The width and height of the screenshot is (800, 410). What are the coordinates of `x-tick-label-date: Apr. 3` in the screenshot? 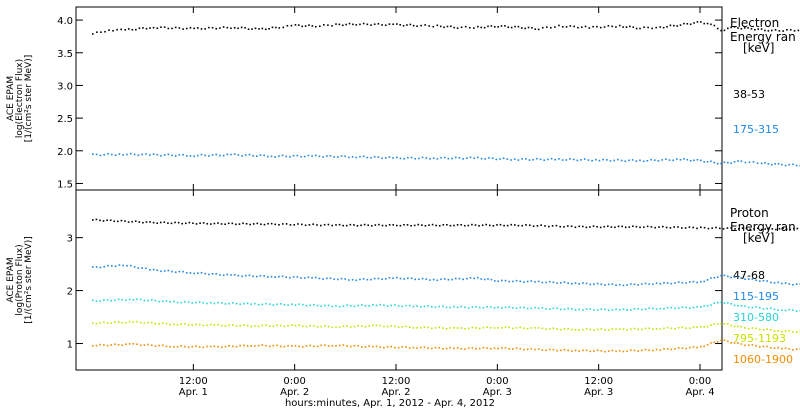 It's located at (497, 392).